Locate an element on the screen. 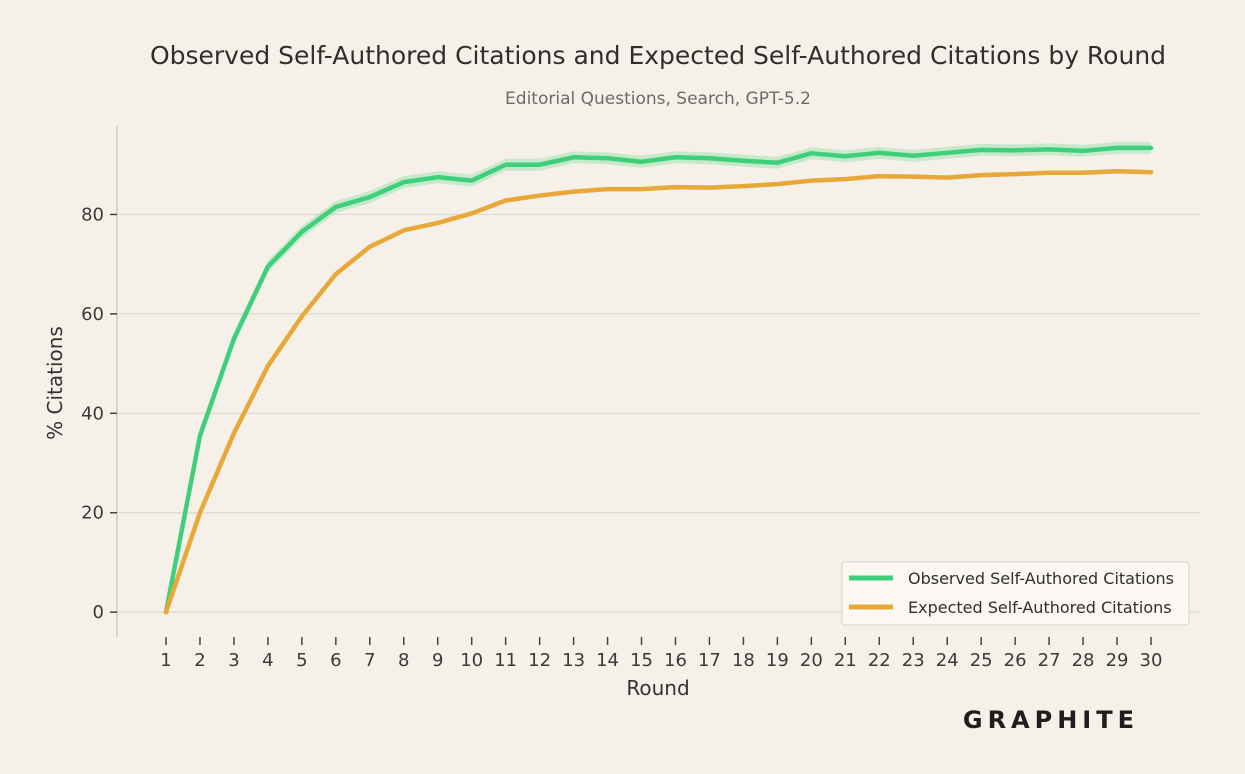 The width and height of the screenshot is (1245, 774). x-tick-label-3: 3 is located at coordinates (233, 660).